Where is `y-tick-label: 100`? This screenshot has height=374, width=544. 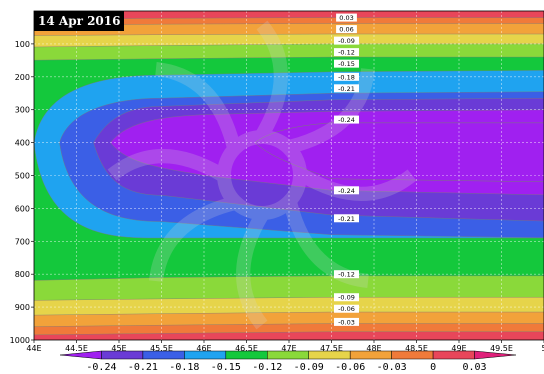
y-tick-label: 100 is located at coordinates (22, 44).